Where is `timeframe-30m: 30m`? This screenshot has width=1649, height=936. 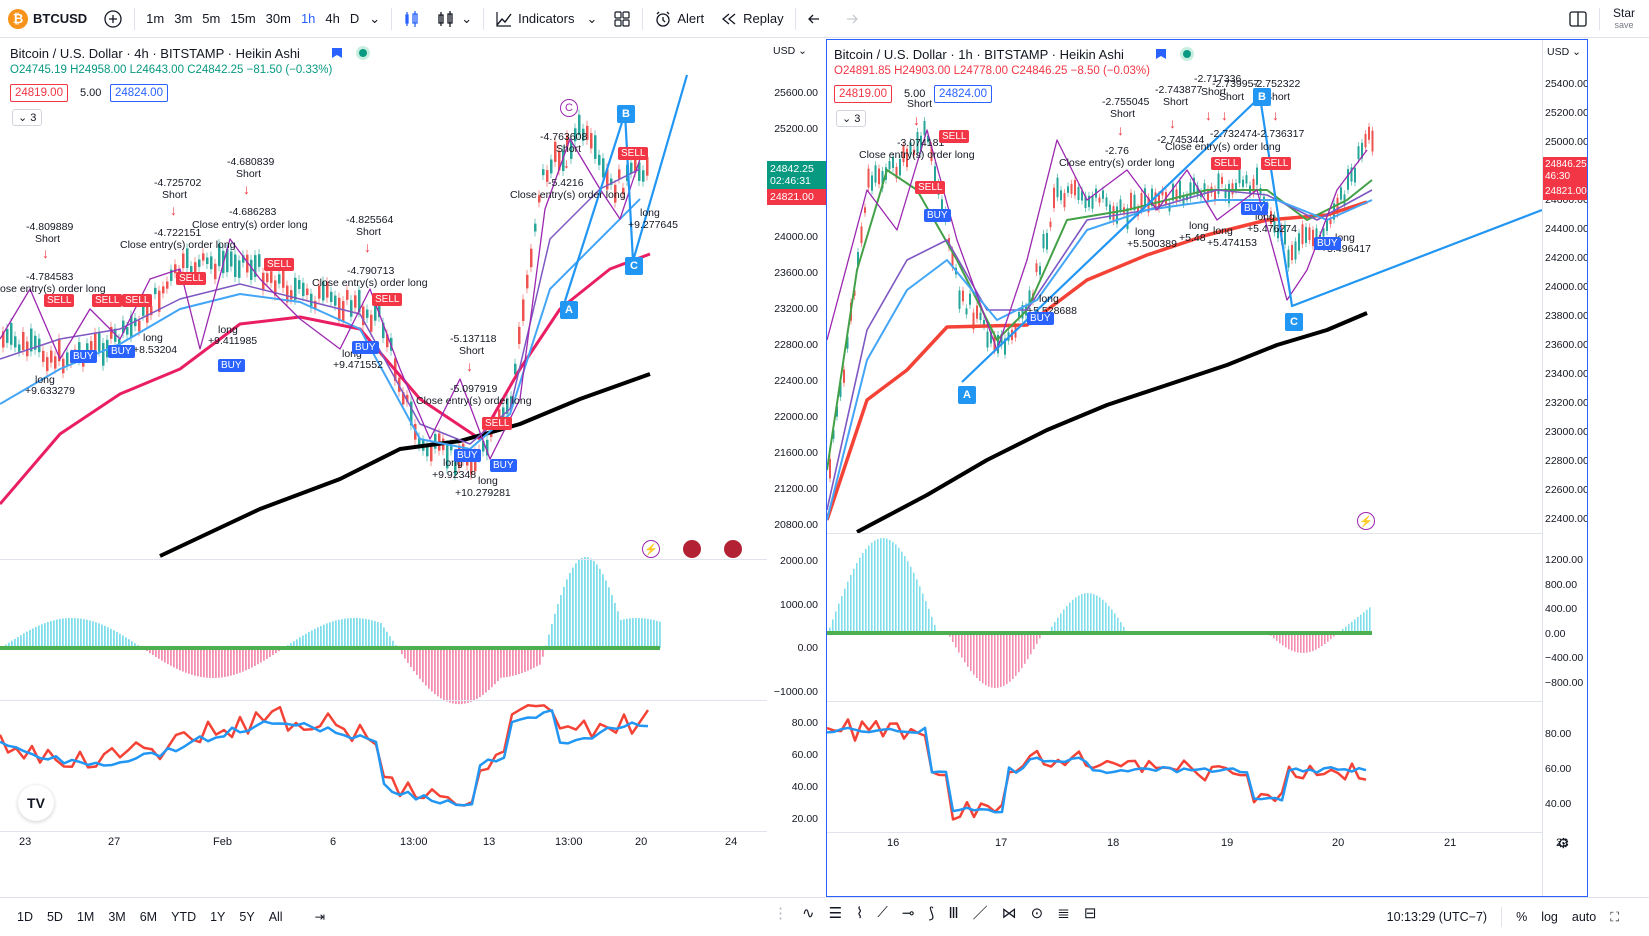 timeframe-30m: 30m is located at coordinates (278, 18).